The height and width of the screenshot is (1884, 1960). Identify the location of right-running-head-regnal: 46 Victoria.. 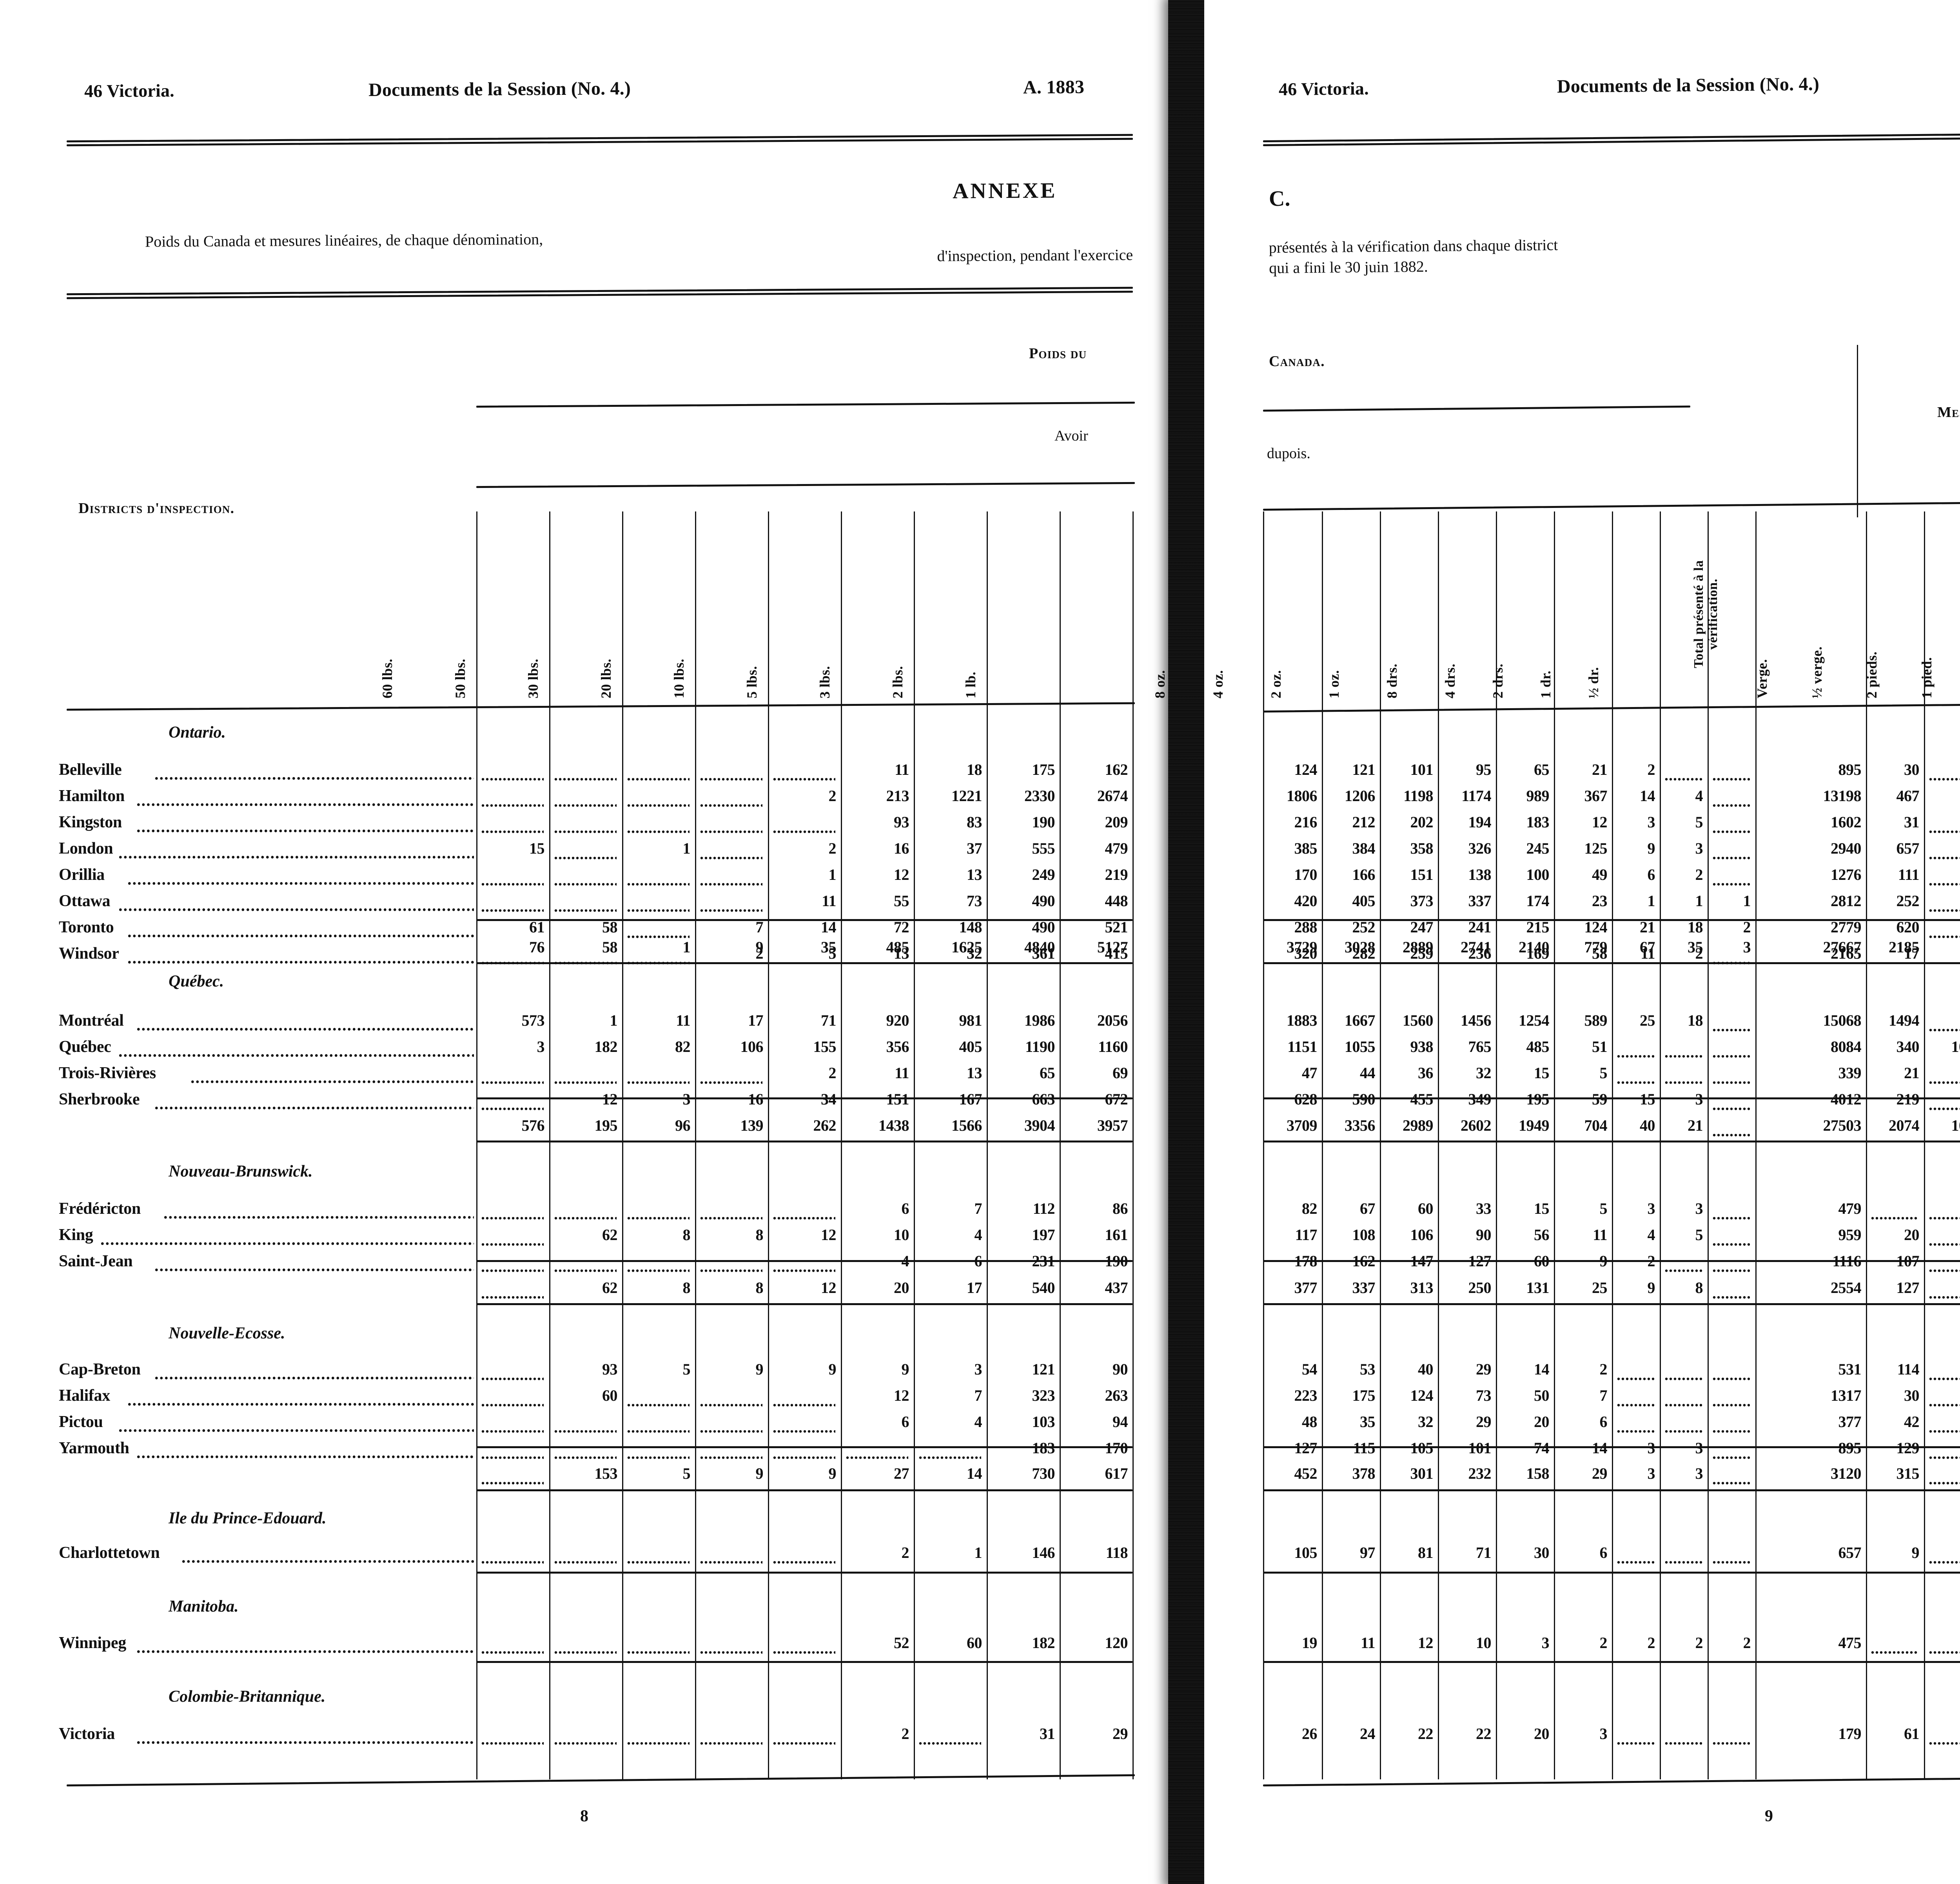
(1323, 89).